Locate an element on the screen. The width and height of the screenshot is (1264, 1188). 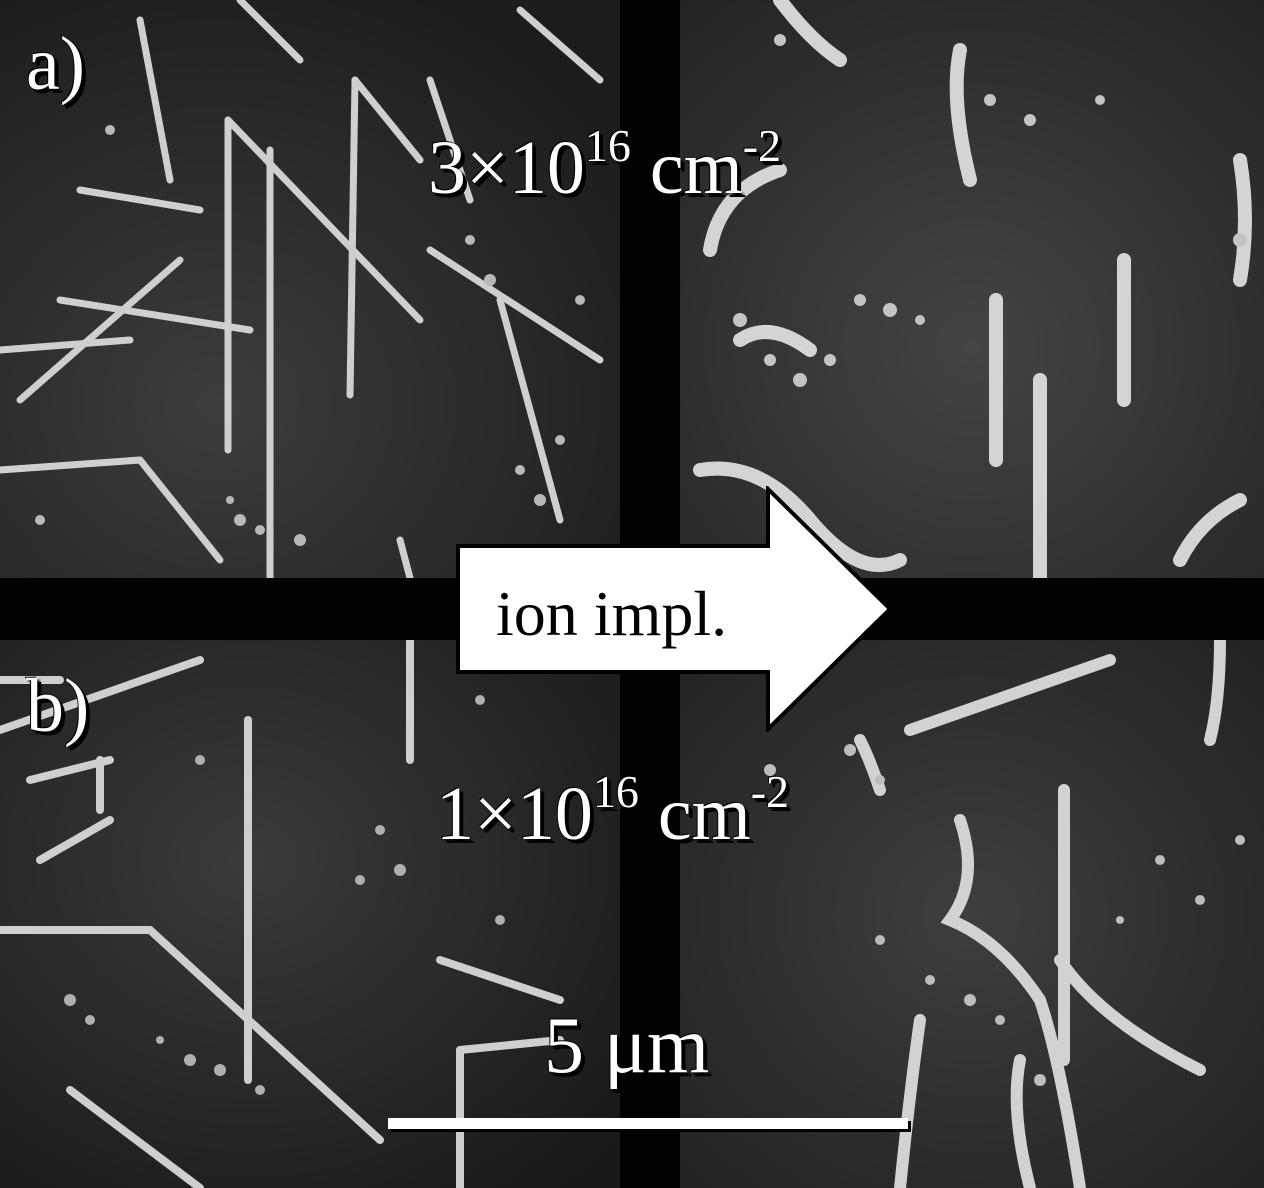
dose-b-mantissa: 1 is located at coordinates (455, 814).